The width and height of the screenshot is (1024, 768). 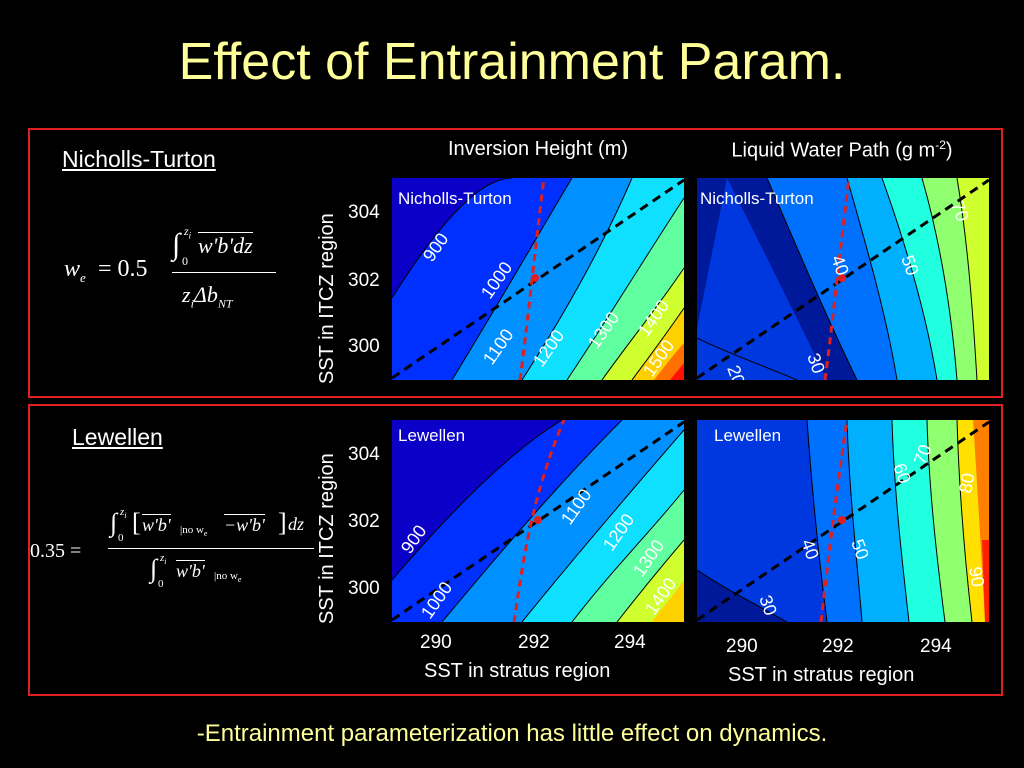 What do you see at coordinates (843, 521) in the screenshot?
I see `panel-lwp-lewellen: 30 40 50 60 70 80 90` at bounding box center [843, 521].